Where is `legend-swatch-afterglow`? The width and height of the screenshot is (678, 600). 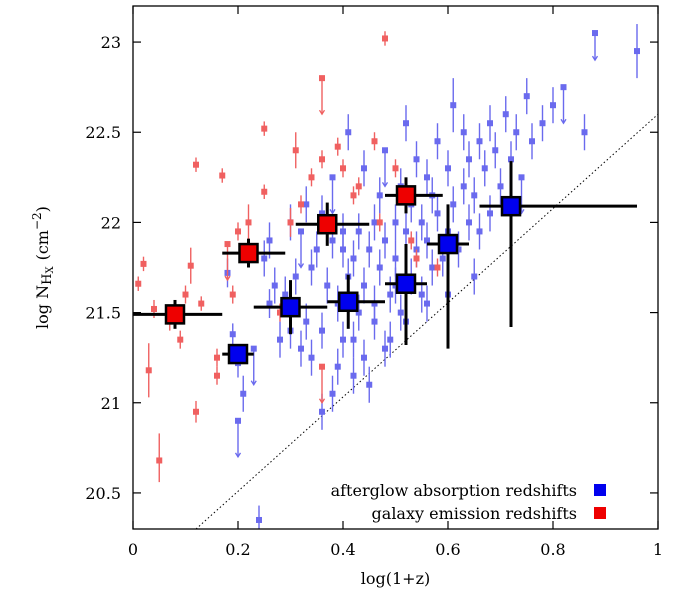
legend-swatch-afterglow is located at coordinates (600, 490).